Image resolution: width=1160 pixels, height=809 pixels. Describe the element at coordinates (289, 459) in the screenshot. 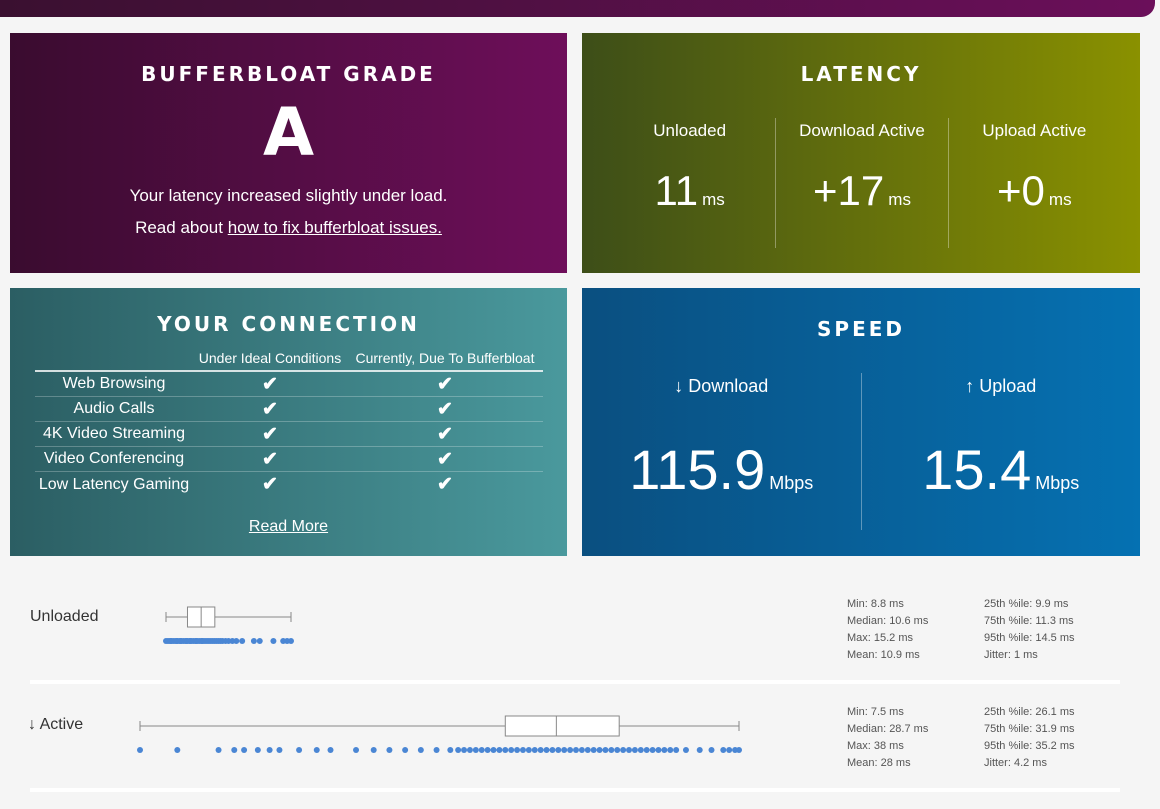

I see `connection-row: Video Conferencing ✔ ✔` at that location.